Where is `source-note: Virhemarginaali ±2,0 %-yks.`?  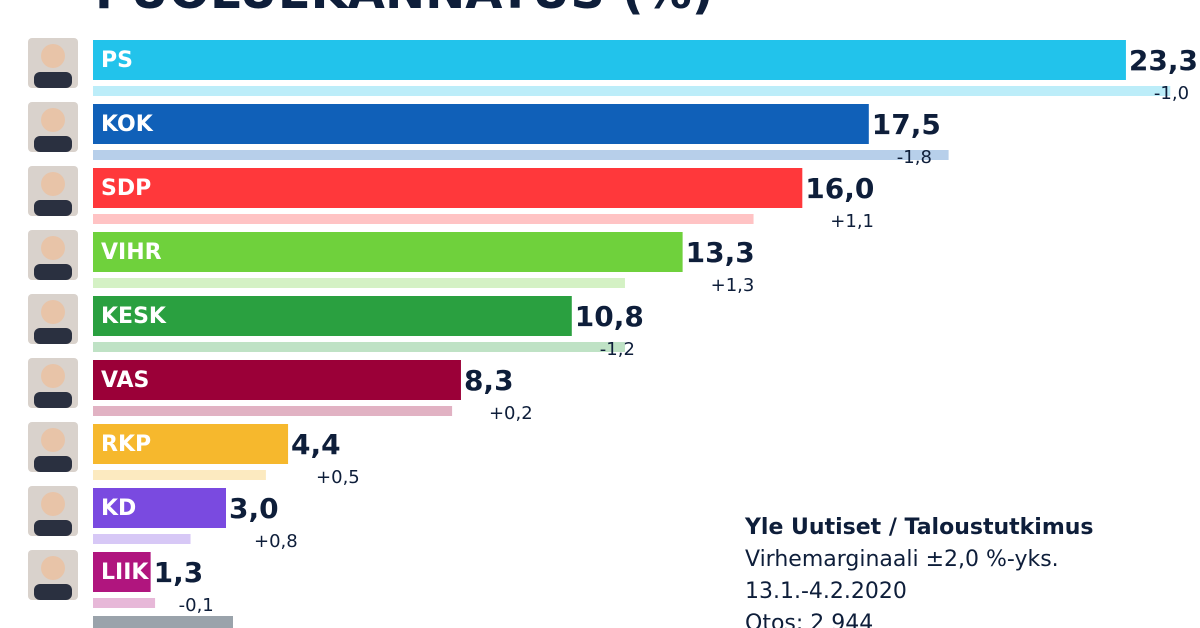 source-note: Virhemarginaali ±2,0 %-yks. is located at coordinates (902, 559).